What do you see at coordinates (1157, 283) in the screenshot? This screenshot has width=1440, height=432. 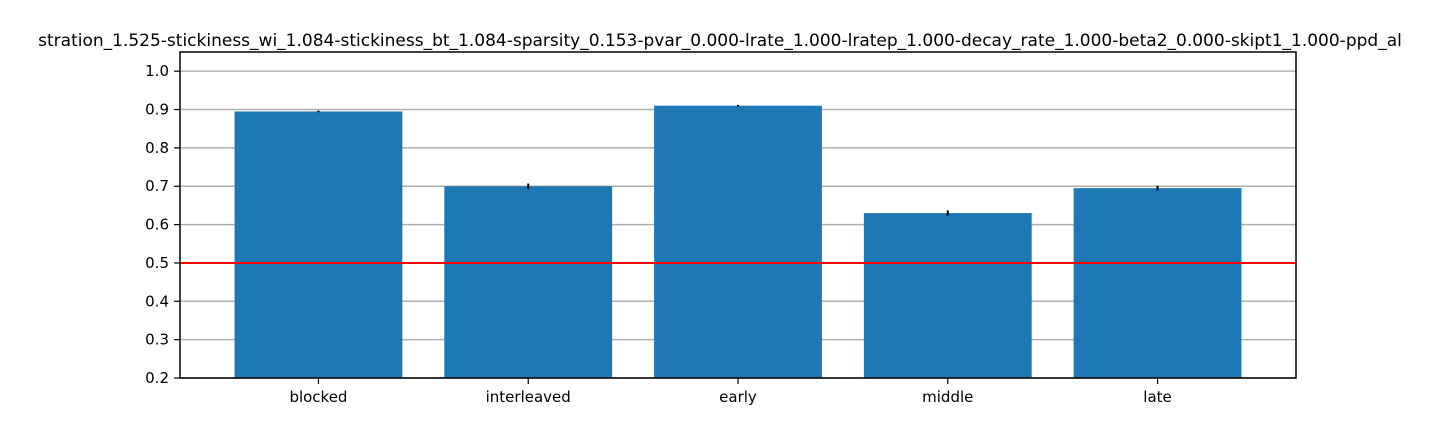 I see `bar-late` at bounding box center [1157, 283].